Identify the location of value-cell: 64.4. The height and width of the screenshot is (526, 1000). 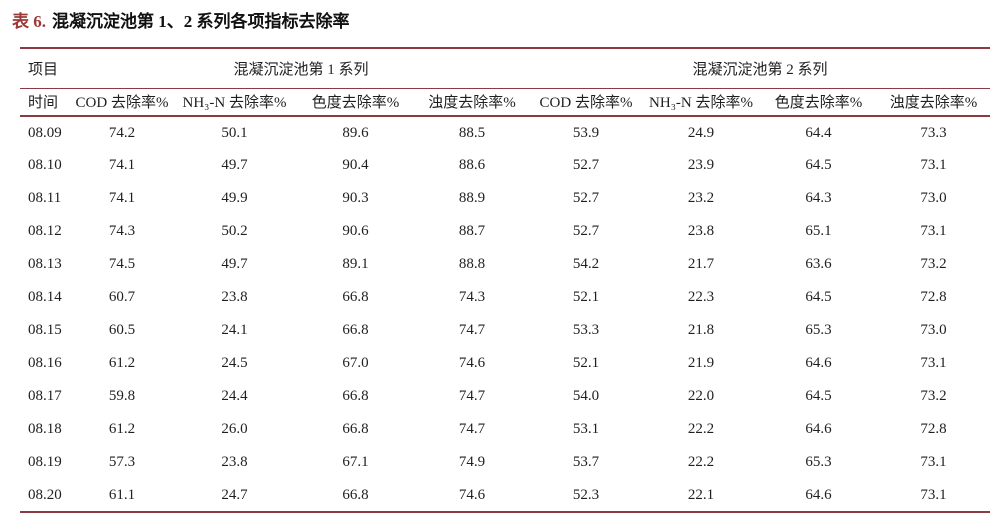
(818, 132).